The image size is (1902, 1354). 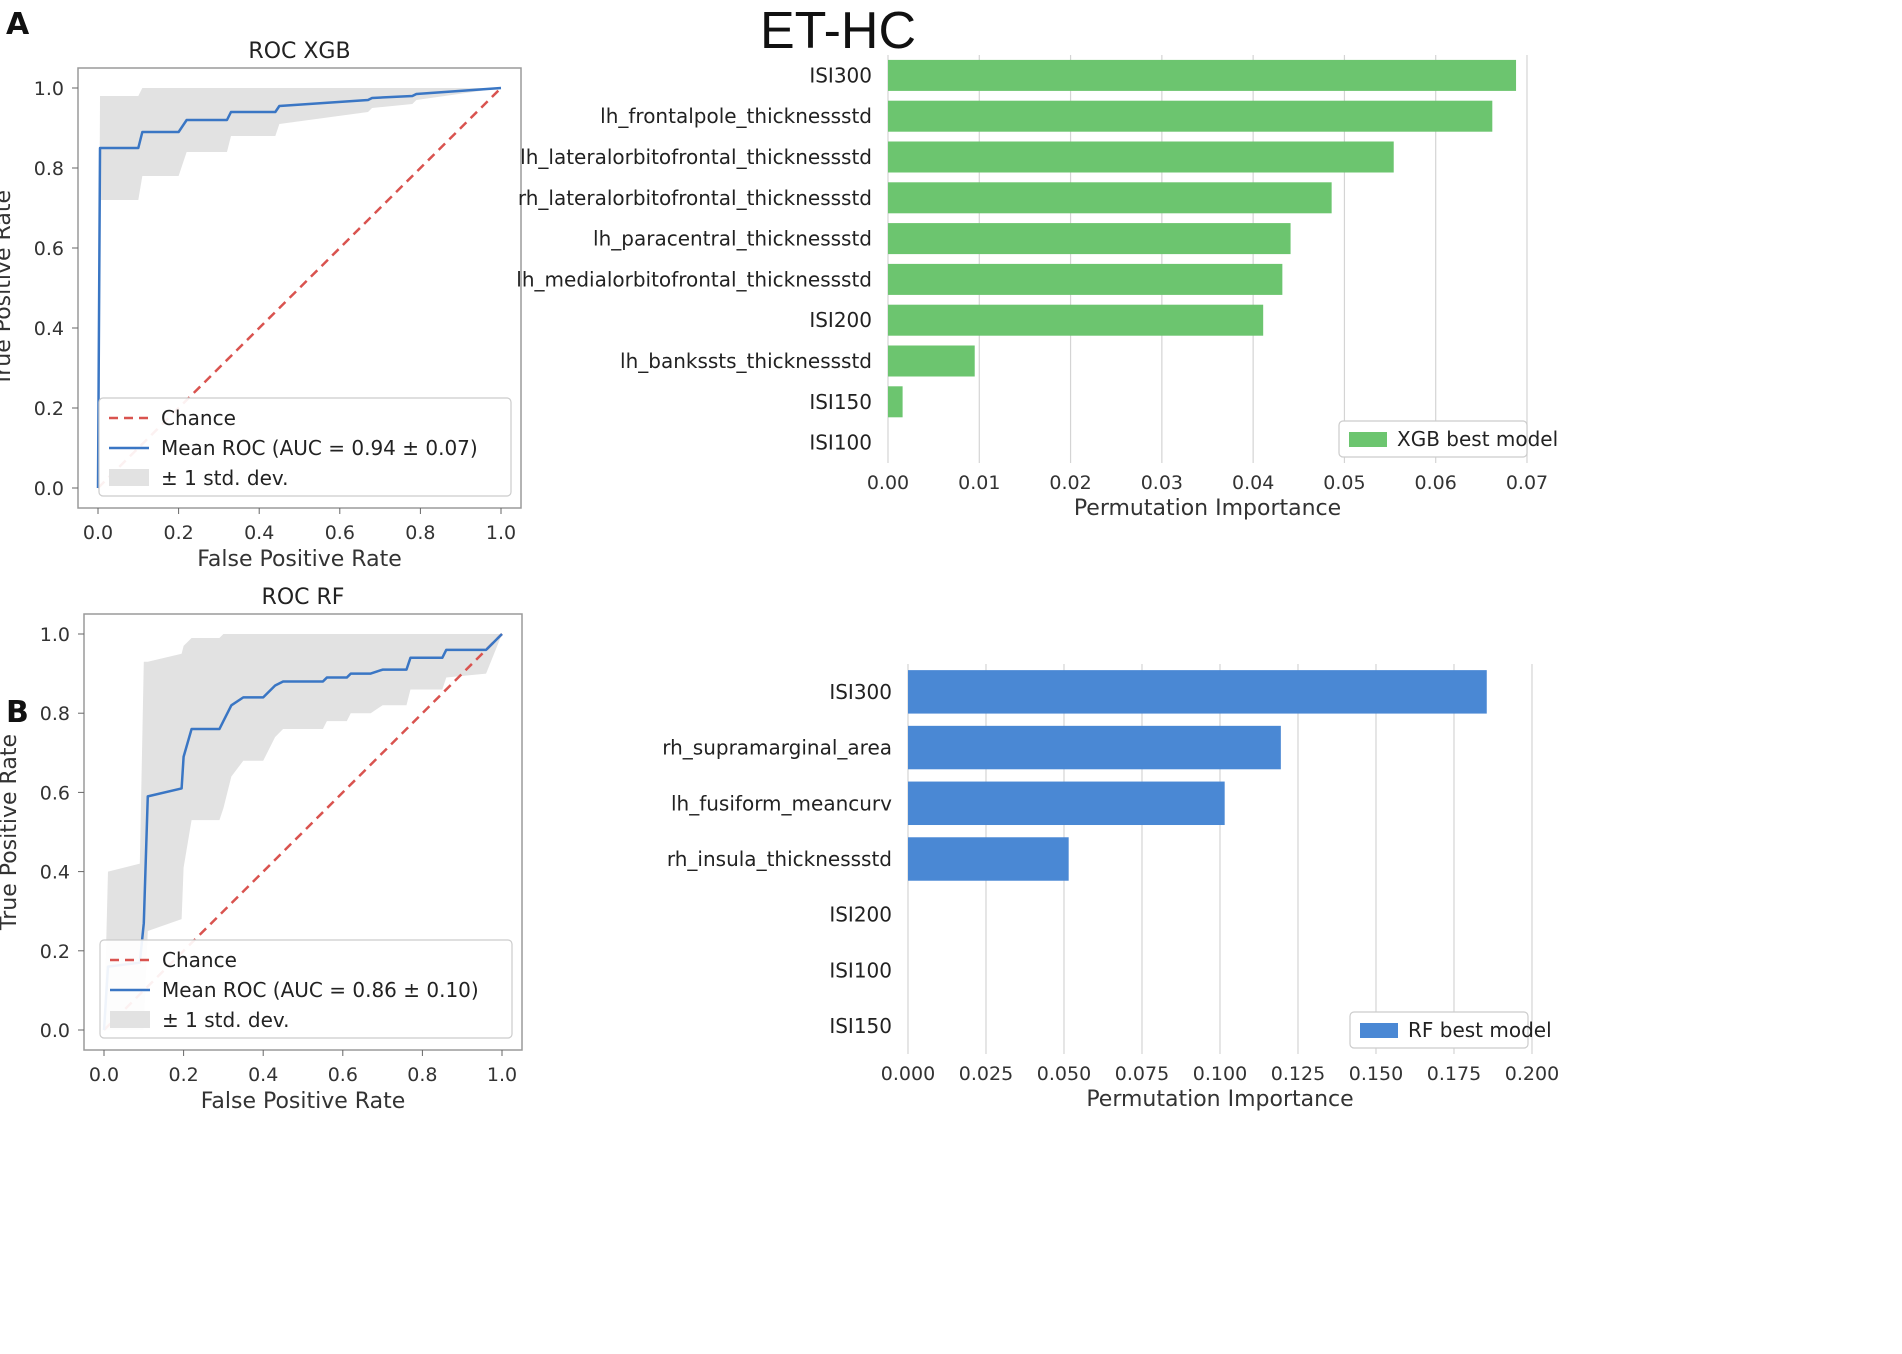 I want to click on legend-entry: XGB best model, so click(x=1477, y=439).